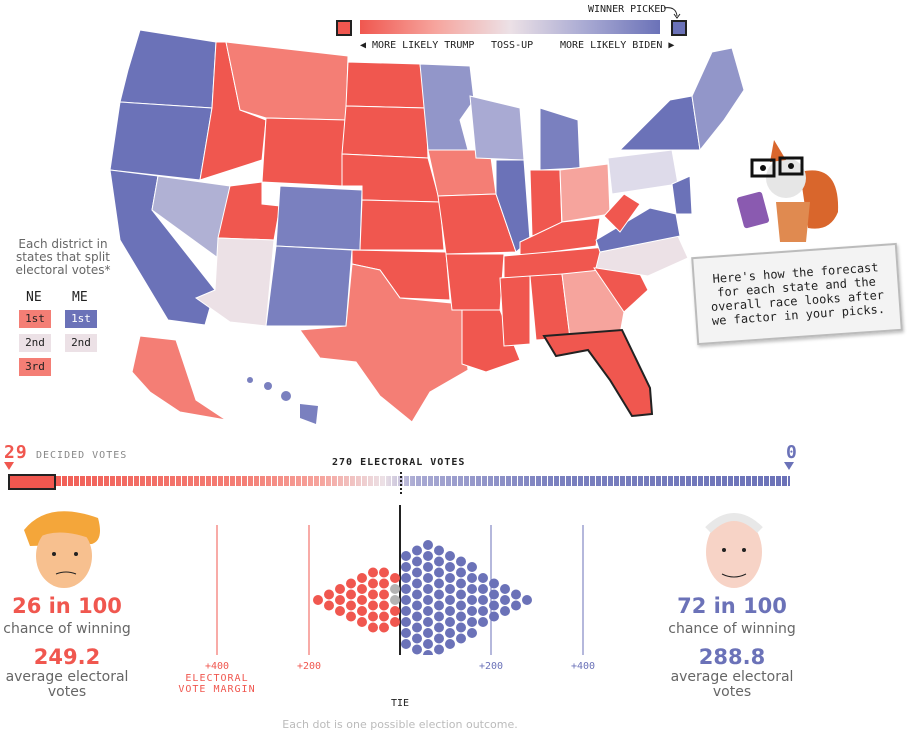 This screenshot has width=917, height=737. I want to click on decided-votes-label: DECIDED VOTES, so click(82, 455).